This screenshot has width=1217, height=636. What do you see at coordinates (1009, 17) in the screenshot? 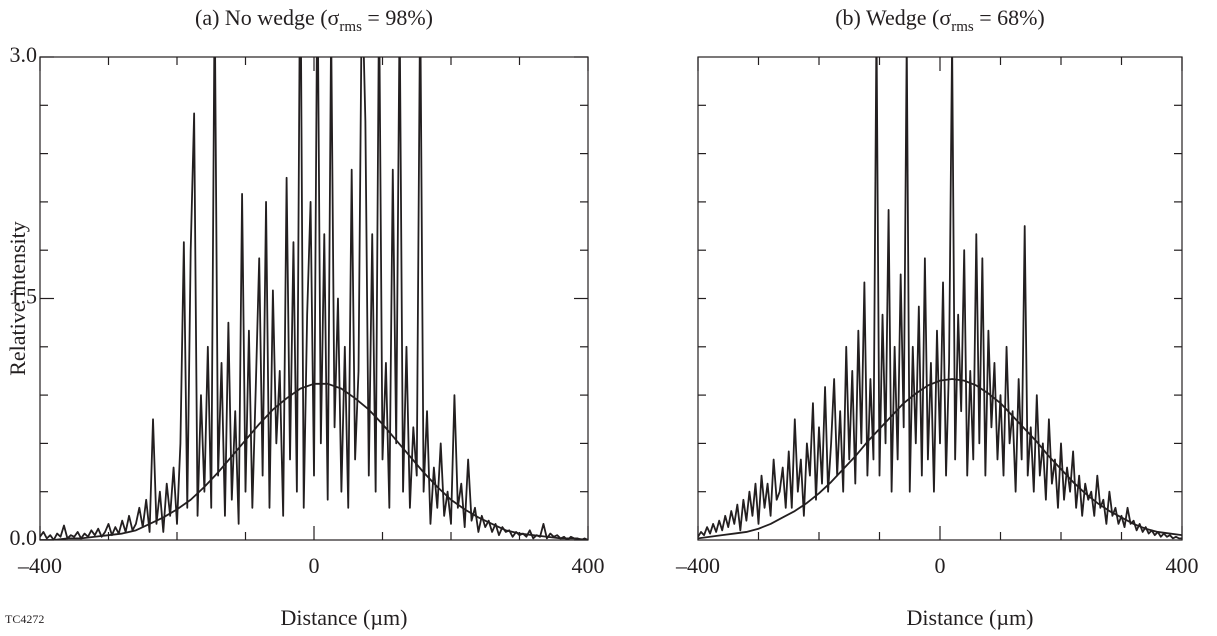
I see `title-text: = 68%)` at bounding box center [1009, 17].